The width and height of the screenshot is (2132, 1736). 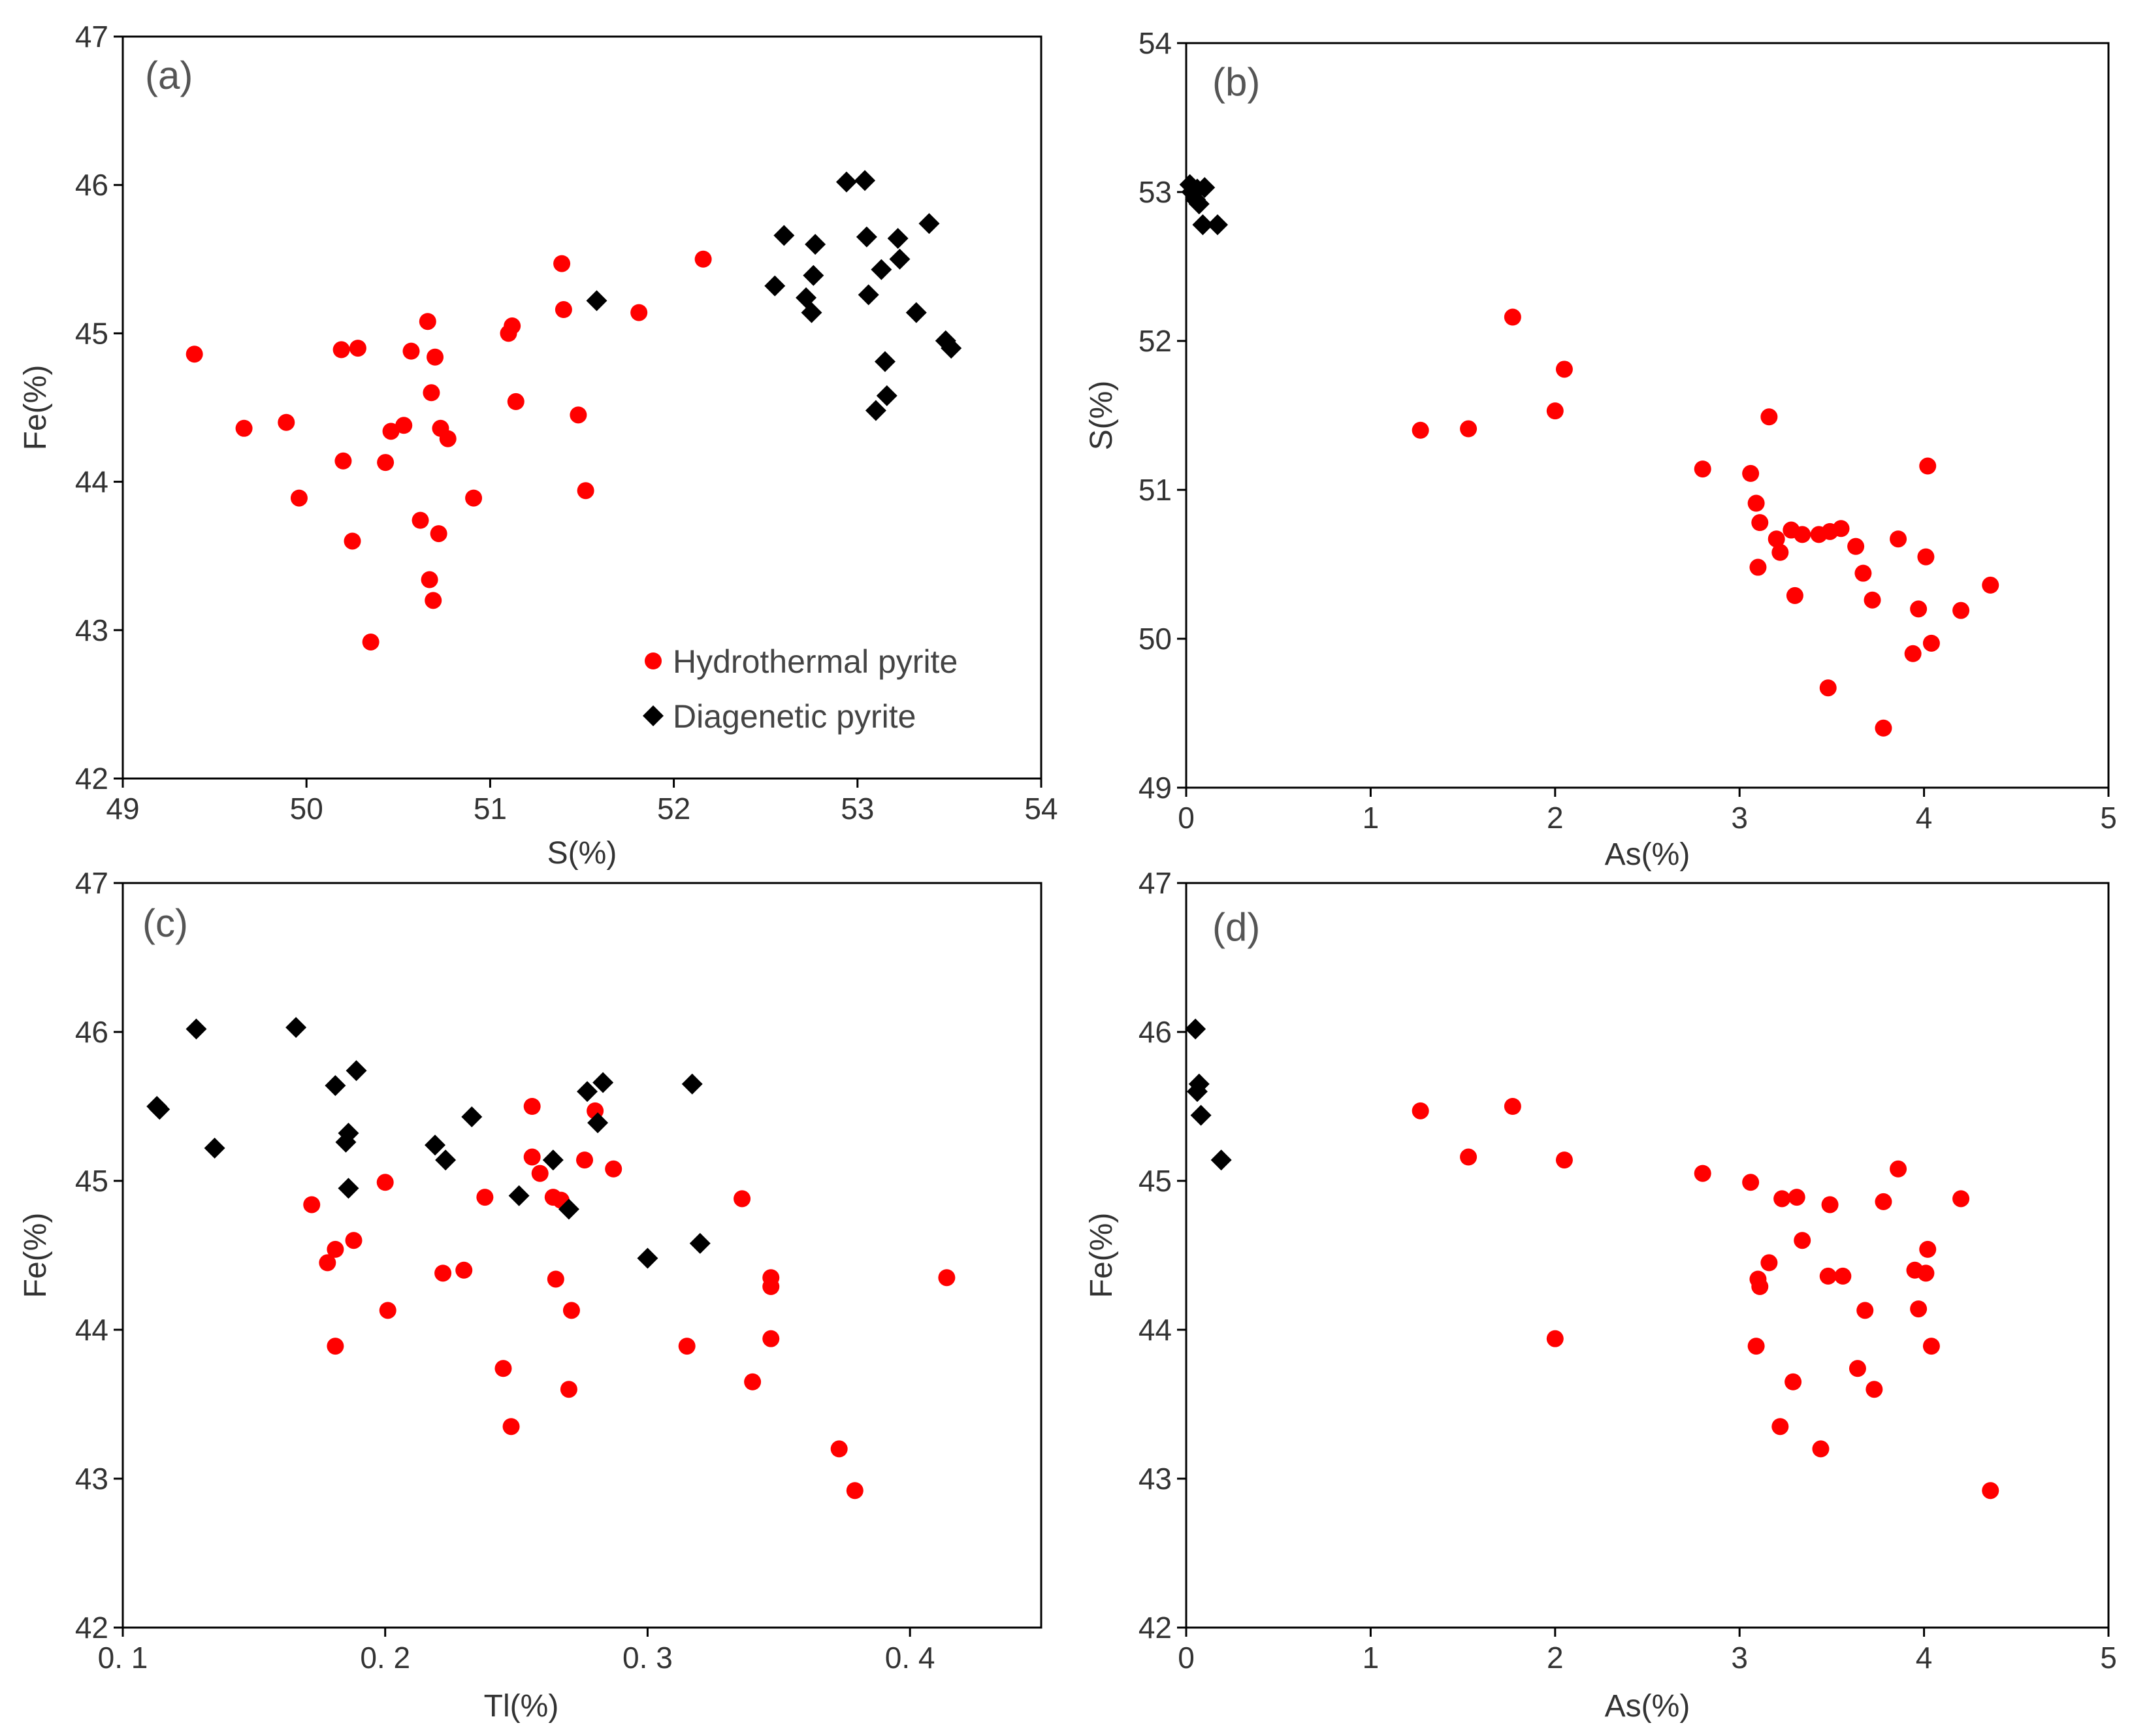 What do you see at coordinates (551, 1259) in the screenshot?
I see `panel-c-marks` at bounding box center [551, 1259].